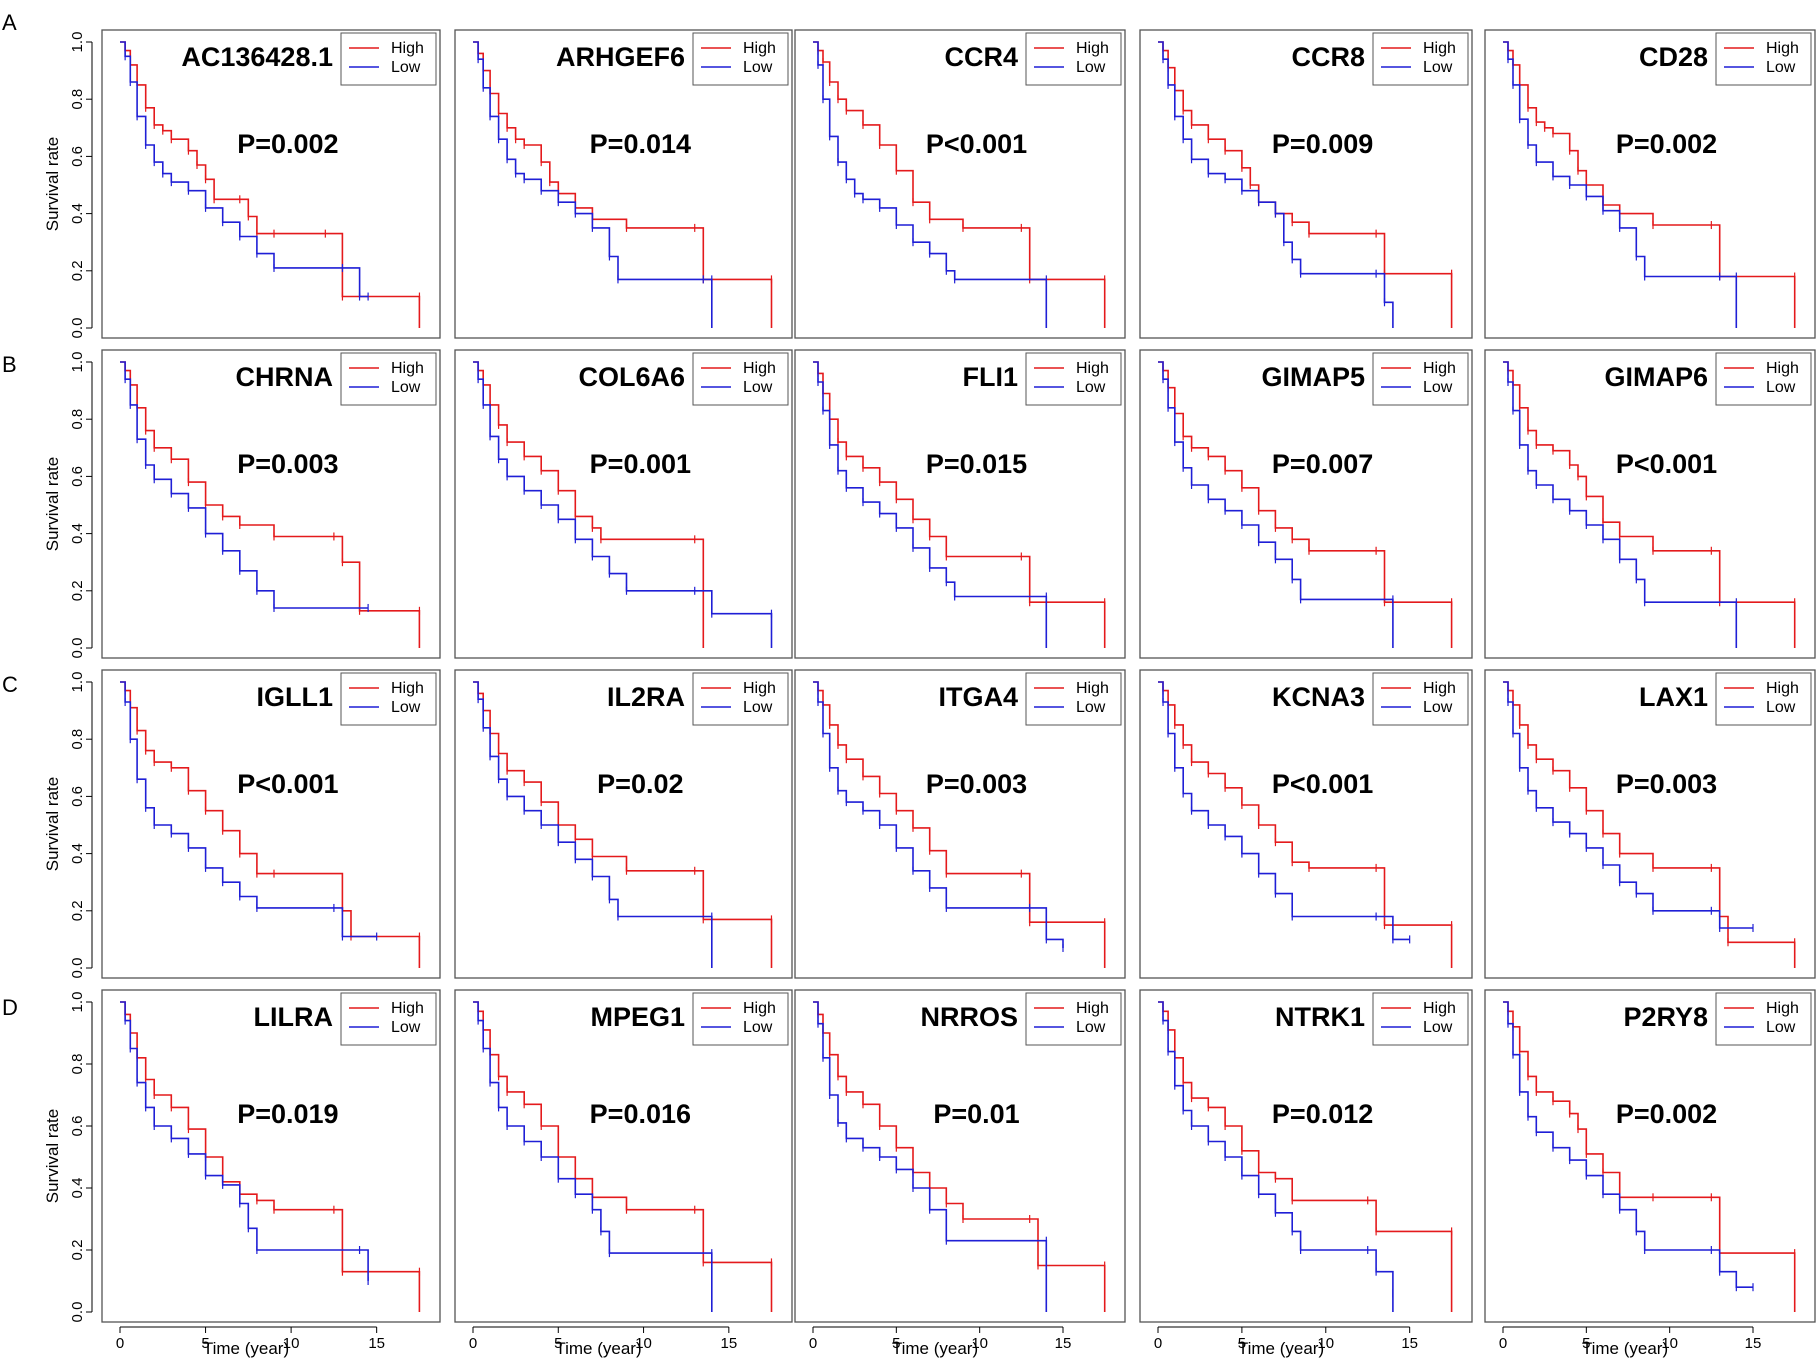 The height and width of the screenshot is (1362, 1820). What do you see at coordinates (1328, 57) in the screenshot?
I see `gene-title: CCR8` at bounding box center [1328, 57].